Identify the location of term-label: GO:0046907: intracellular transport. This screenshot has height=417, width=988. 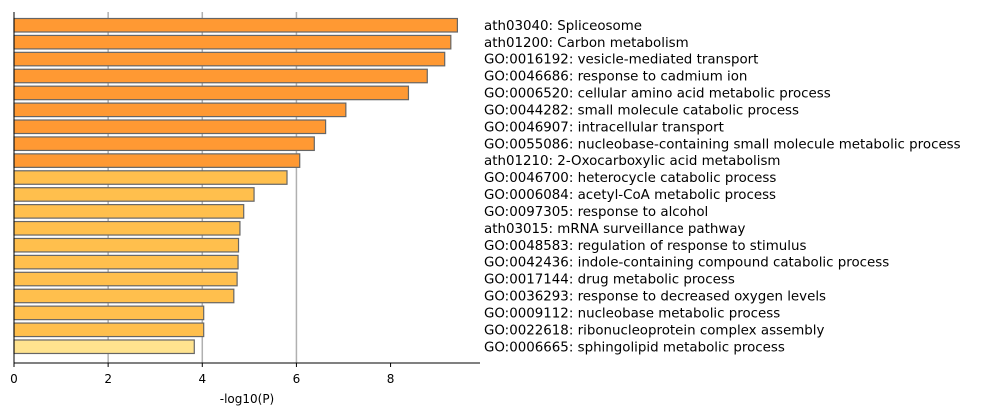
(604, 127).